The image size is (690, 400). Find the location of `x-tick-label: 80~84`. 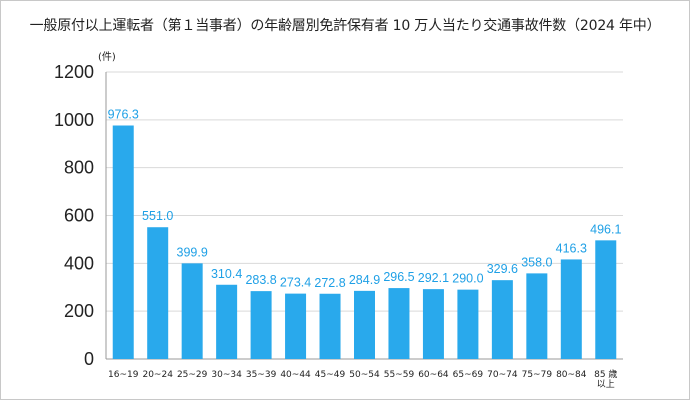

x-tick-label: 80~84 is located at coordinates (571, 375).